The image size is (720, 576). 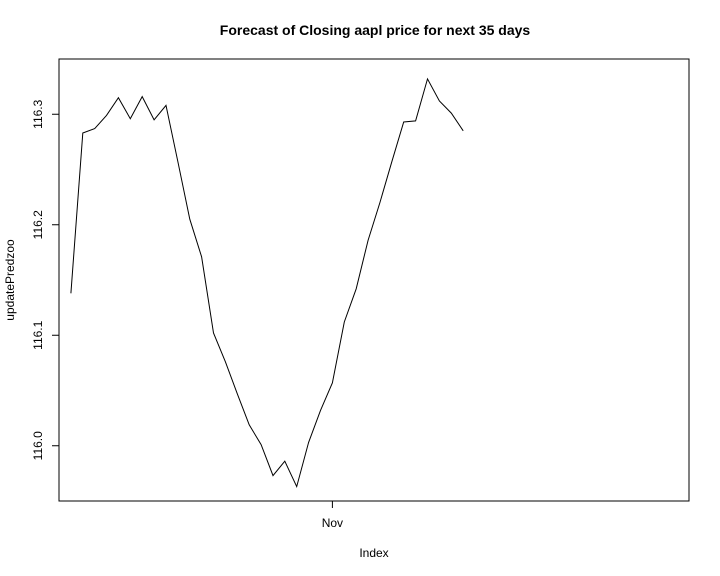 What do you see at coordinates (38, 224) in the screenshot?
I see `y-tick-label: 116.2` at bounding box center [38, 224].